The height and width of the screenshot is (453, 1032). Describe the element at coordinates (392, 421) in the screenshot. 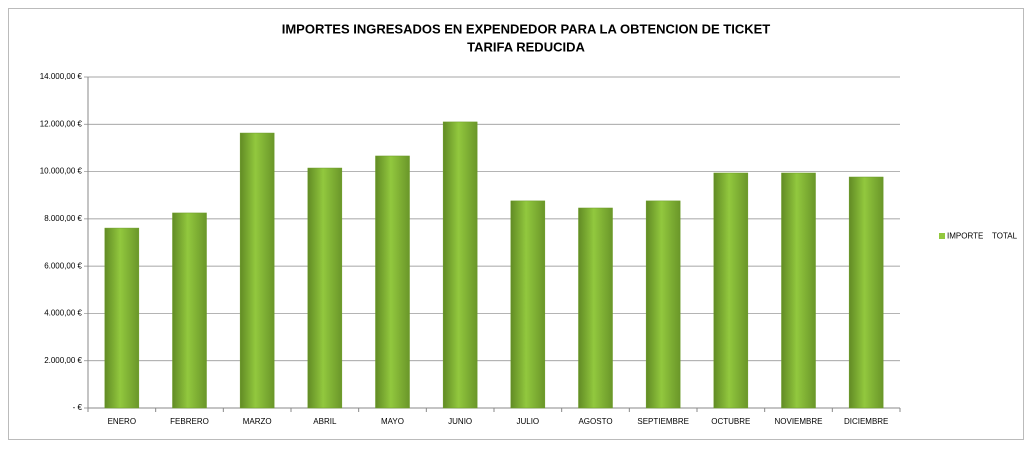

I see `x-tick-label: MAYO` at that location.